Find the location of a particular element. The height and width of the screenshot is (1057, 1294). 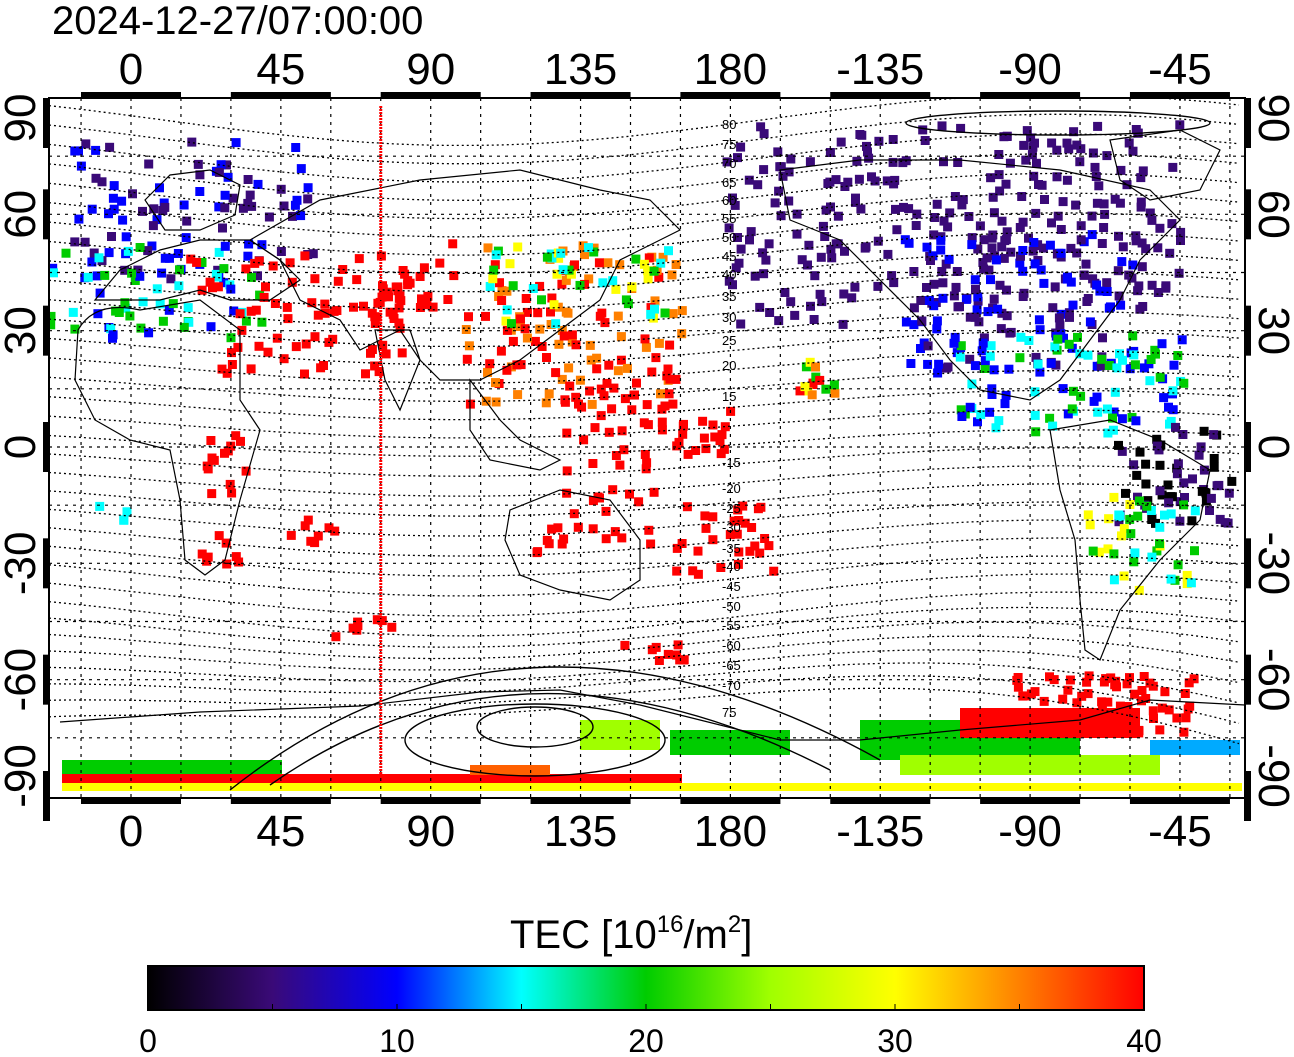

top-axis-bar is located at coordinates (131, 95).